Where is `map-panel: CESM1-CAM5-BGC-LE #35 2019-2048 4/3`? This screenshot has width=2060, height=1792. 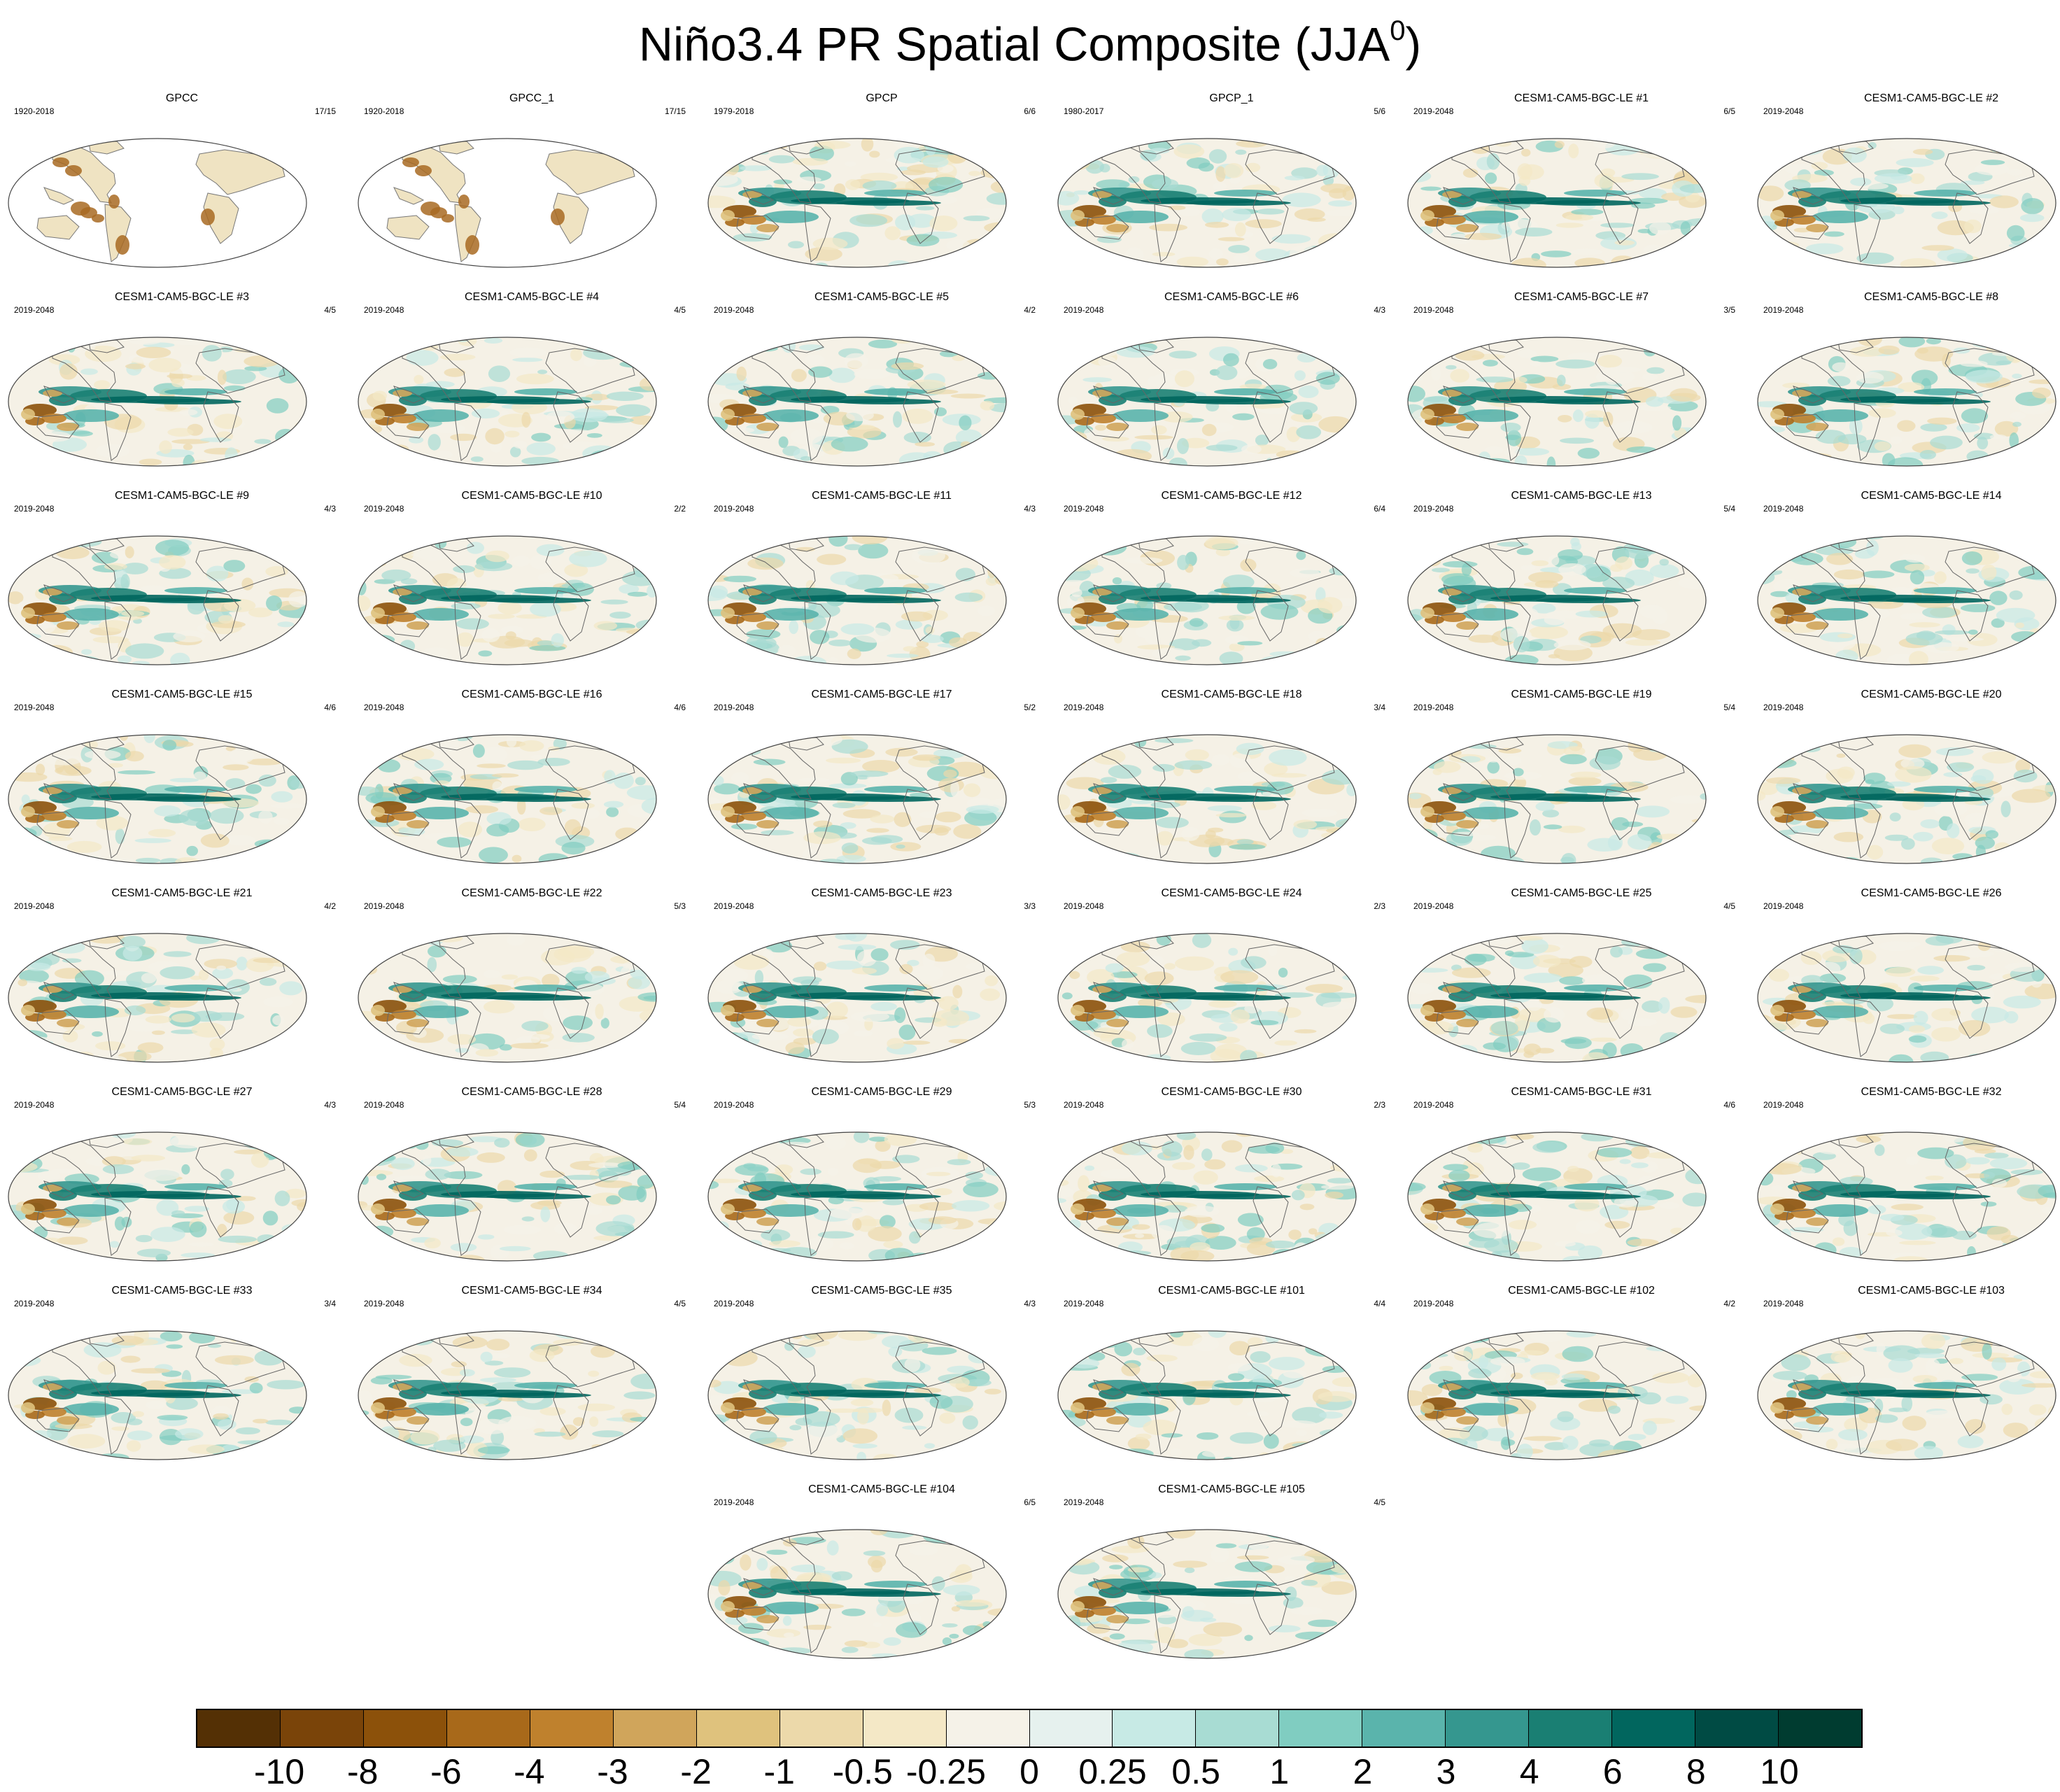 map-panel: CESM1-CAM5-BGC-LE #35 2019-2048 4/3 is located at coordinates (882, 1383).